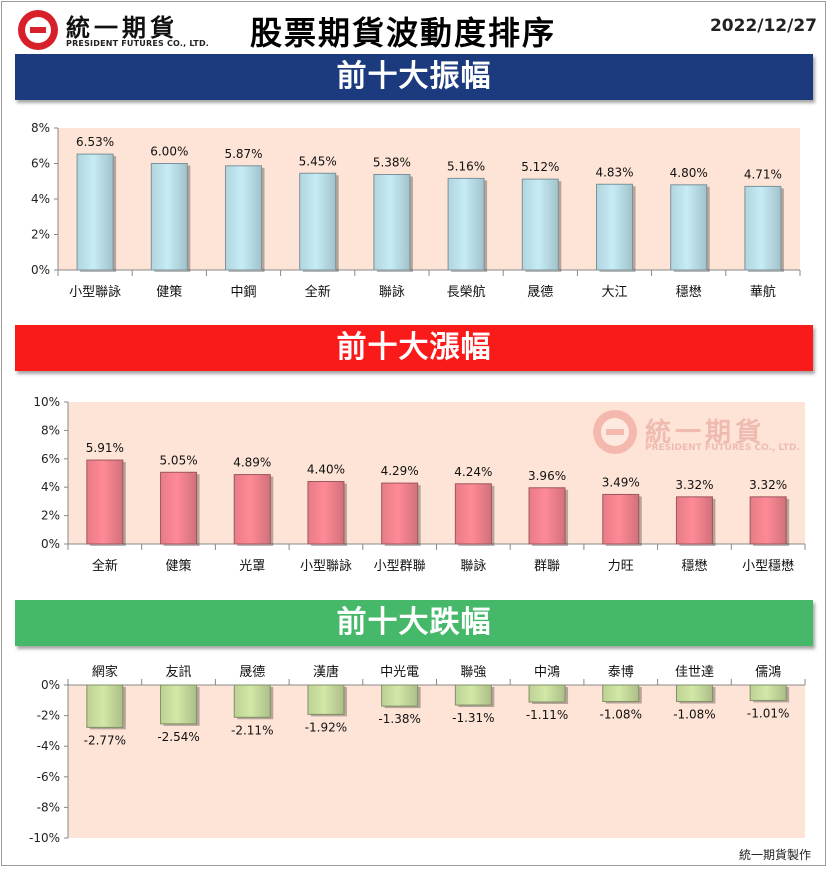 The height and width of the screenshot is (869, 829). I want to click on category-label: 小型穩懋, so click(768, 566).